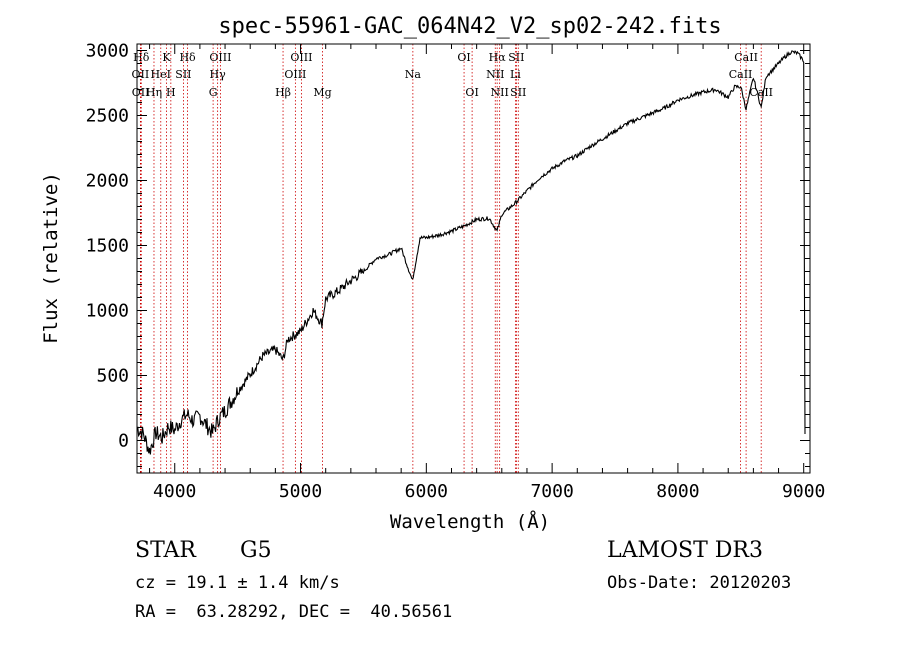 The height and width of the screenshot is (649, 900). What do you see at coordinates (174, 491) in the screenshot?
I see `x-tick-label: 4000` at bounding box center [174, 491].